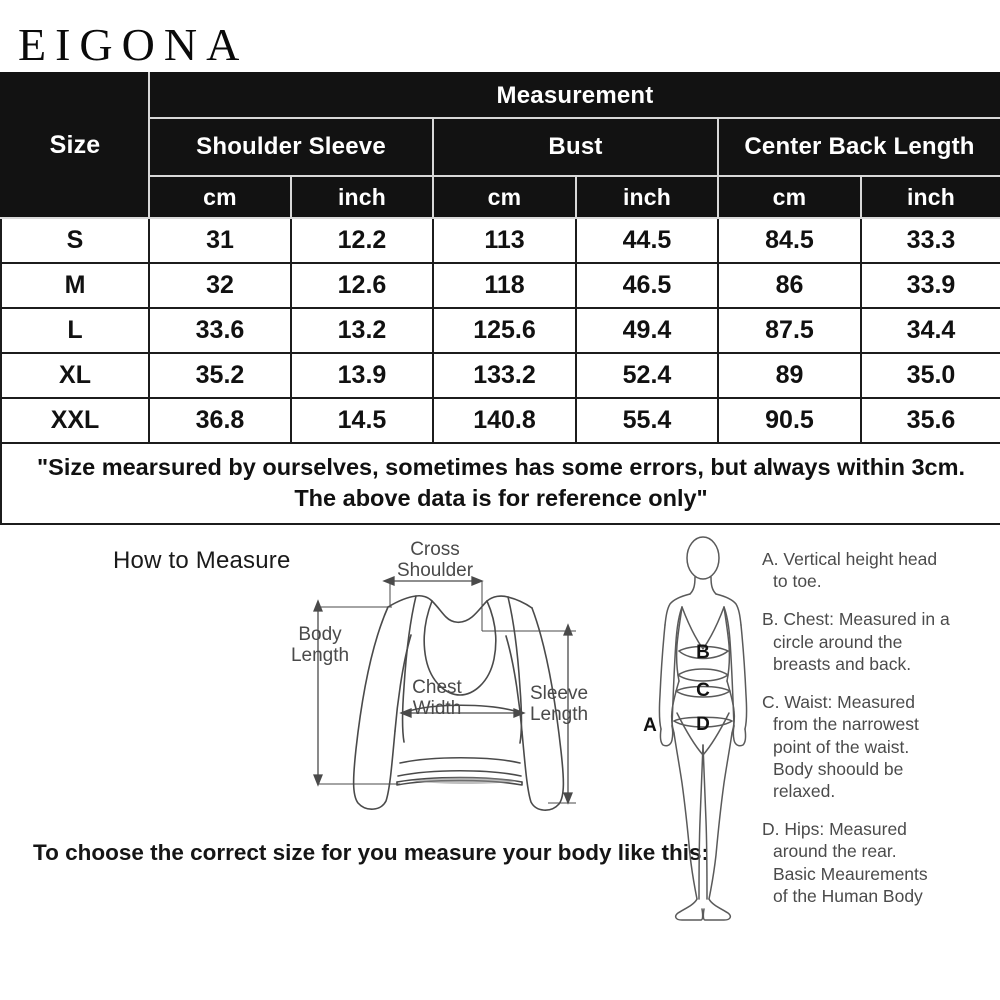  What do you see at coordinates (929, 197) in the screenshot?
I see `header-unit-cbl-inch: inch` at bounding box center [929, 197].